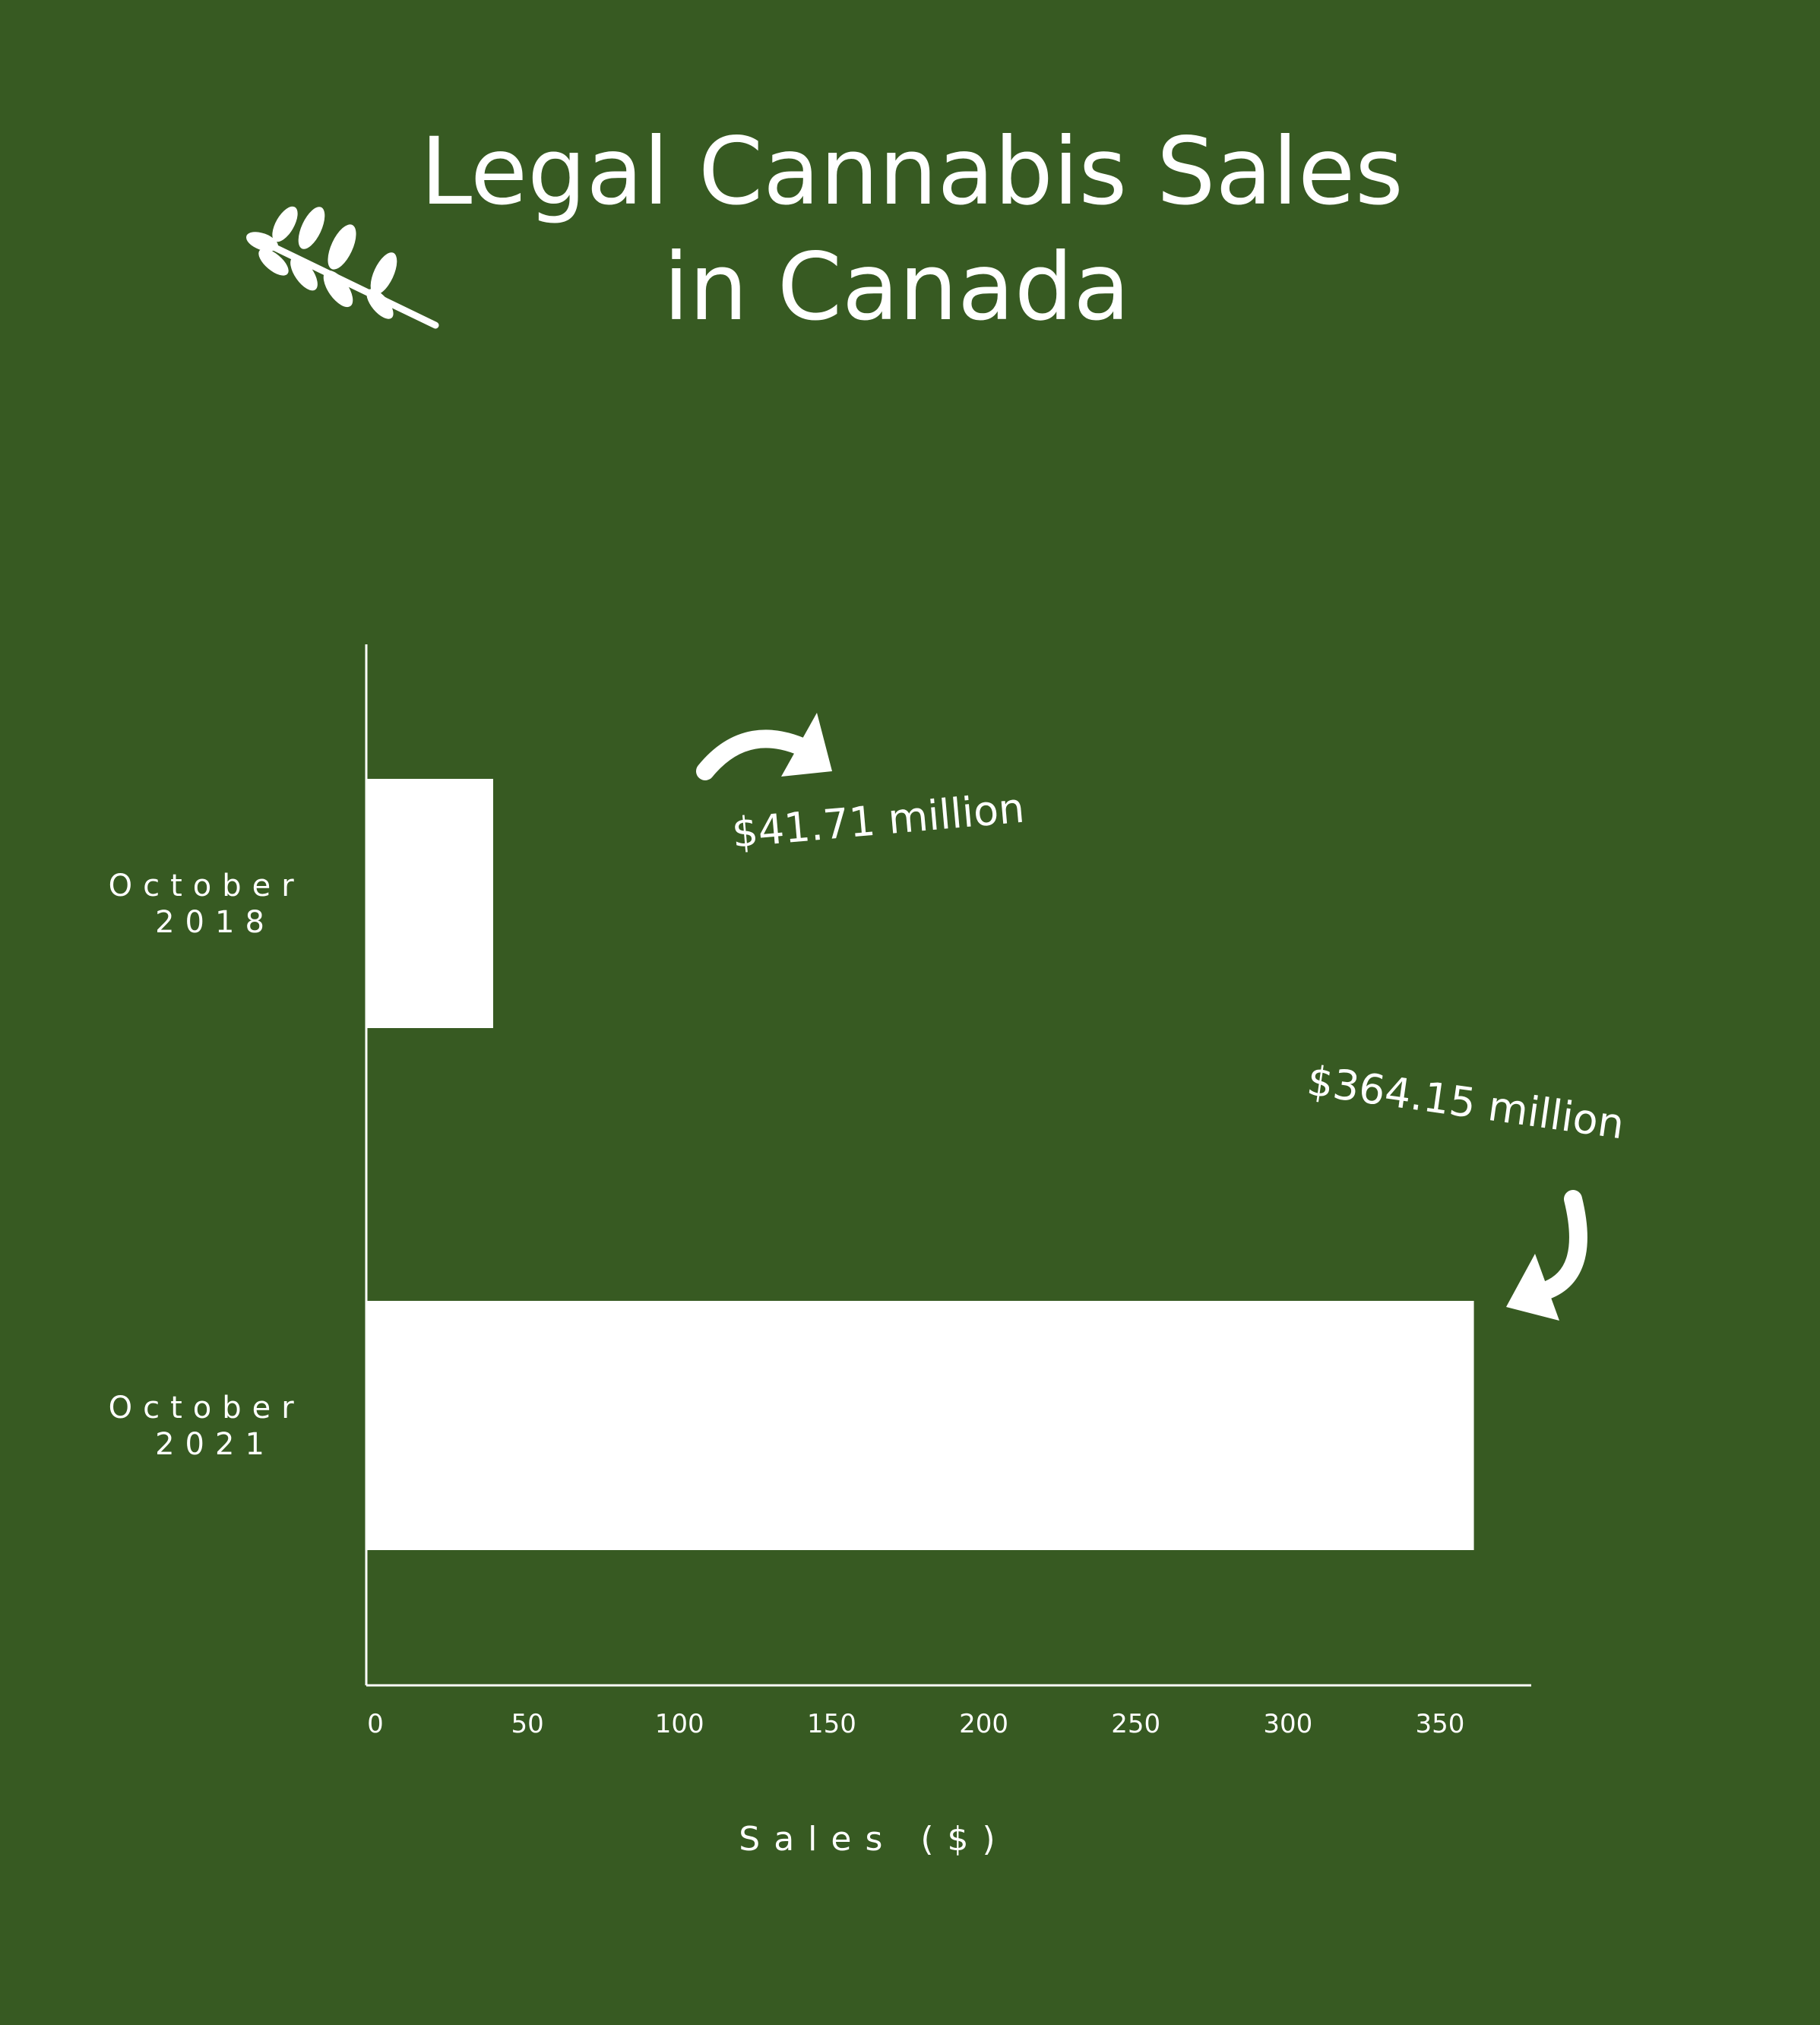 This screenshot has width=1820, height=2025. What do you see at coordinates (430, 903) in the screenshot?
I see `bar-october-2018` at bounding box center [430, 903].